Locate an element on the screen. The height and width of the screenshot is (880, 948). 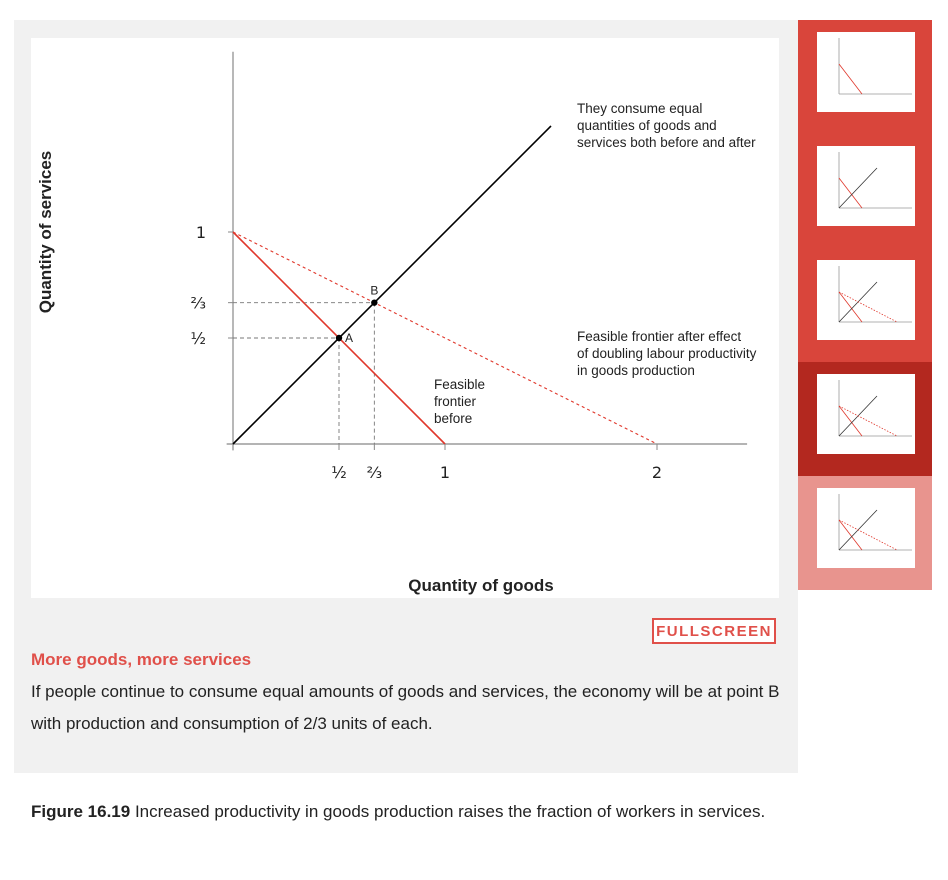
thumbnail-strip is located at coordinates (865, 305).